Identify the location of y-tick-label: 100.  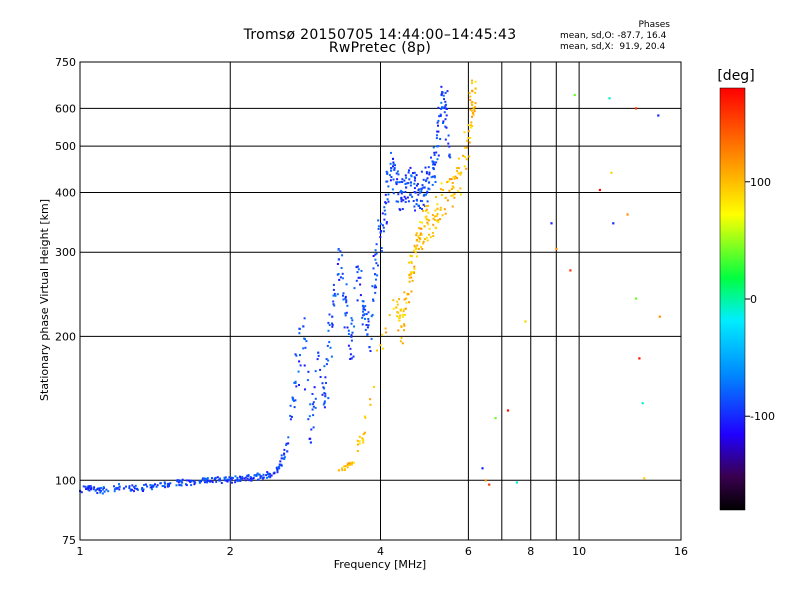
(65, 480).